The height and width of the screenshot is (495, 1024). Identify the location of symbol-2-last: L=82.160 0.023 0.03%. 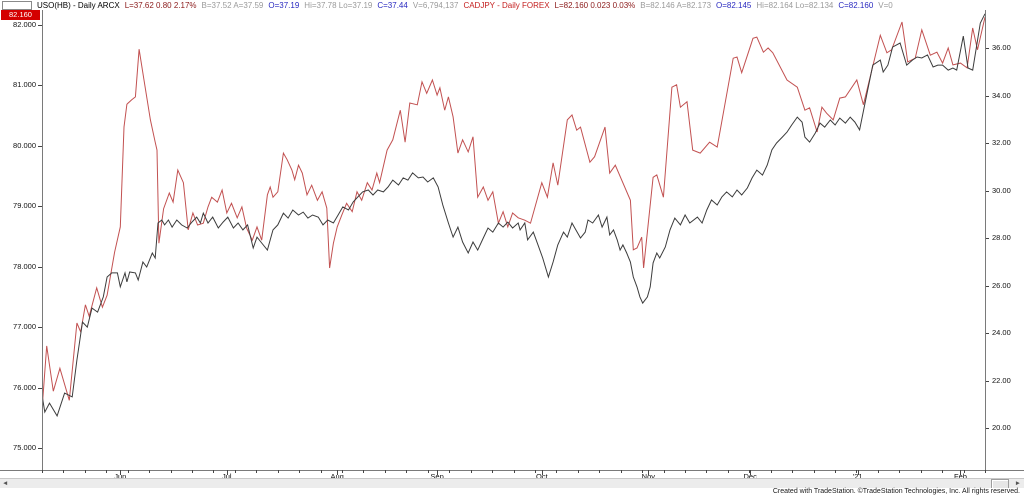
(595, 5).